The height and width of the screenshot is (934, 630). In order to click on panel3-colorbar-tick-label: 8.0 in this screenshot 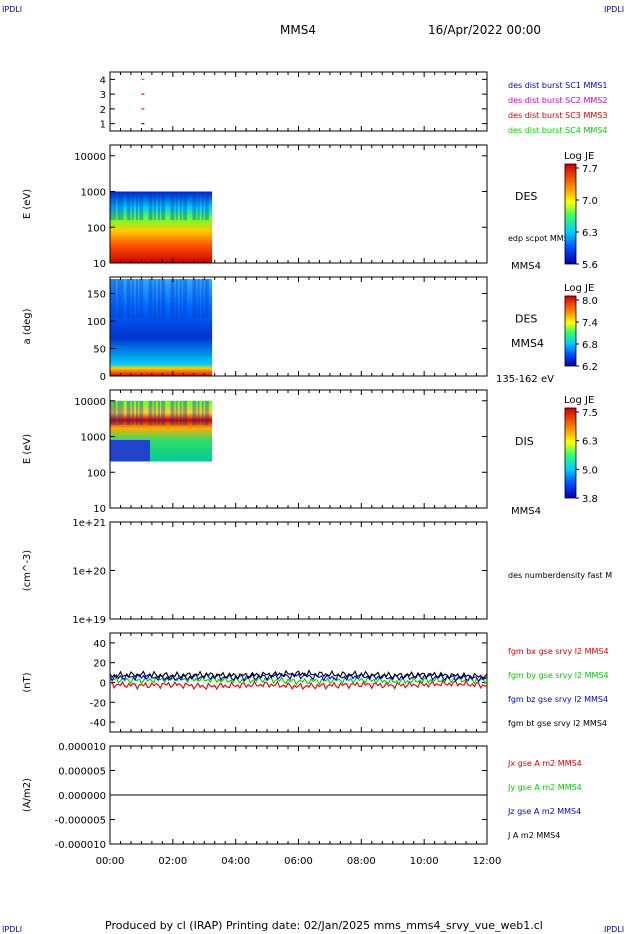, I will do `click(590, 301)`.